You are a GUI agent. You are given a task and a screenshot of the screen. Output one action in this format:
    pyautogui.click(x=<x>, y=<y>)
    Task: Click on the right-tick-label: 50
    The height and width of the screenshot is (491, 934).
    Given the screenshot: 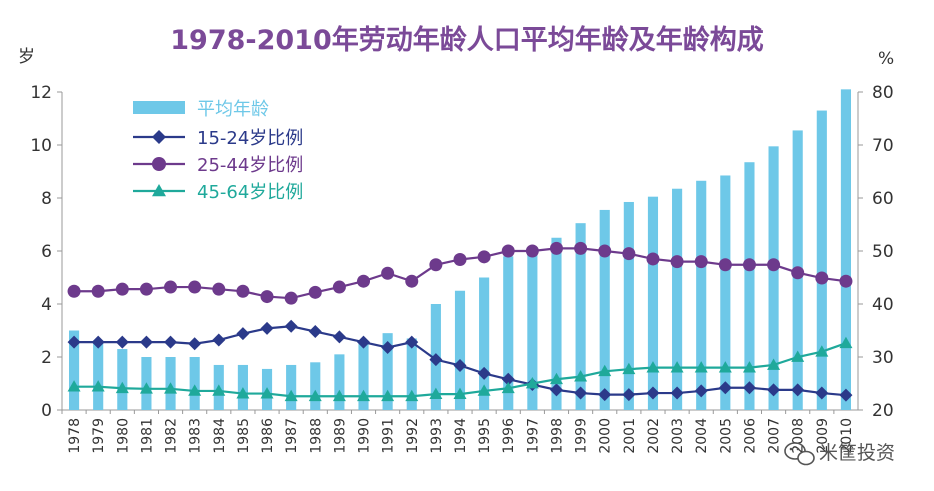 What is the action you would take?
    pyautogui.click(x=883, y=252)
    